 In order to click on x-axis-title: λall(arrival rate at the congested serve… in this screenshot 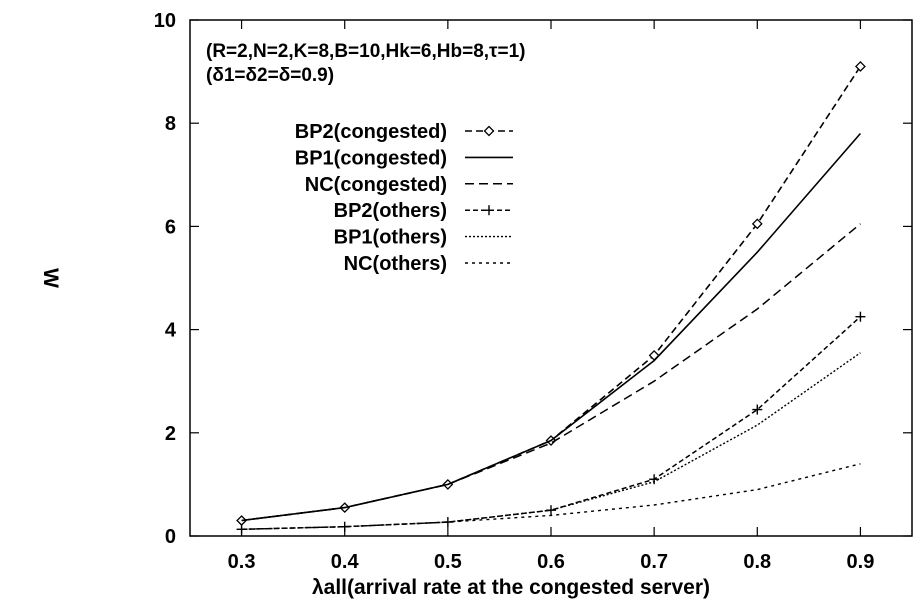, I will do `click(511, 587)`.